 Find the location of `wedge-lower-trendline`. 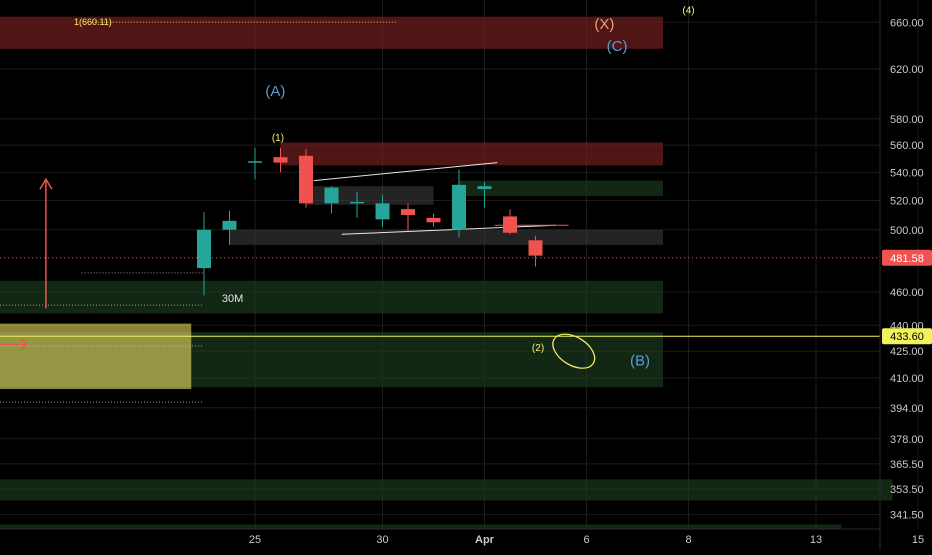

wedge-lower-trendline is located at coordinates (448, 229).